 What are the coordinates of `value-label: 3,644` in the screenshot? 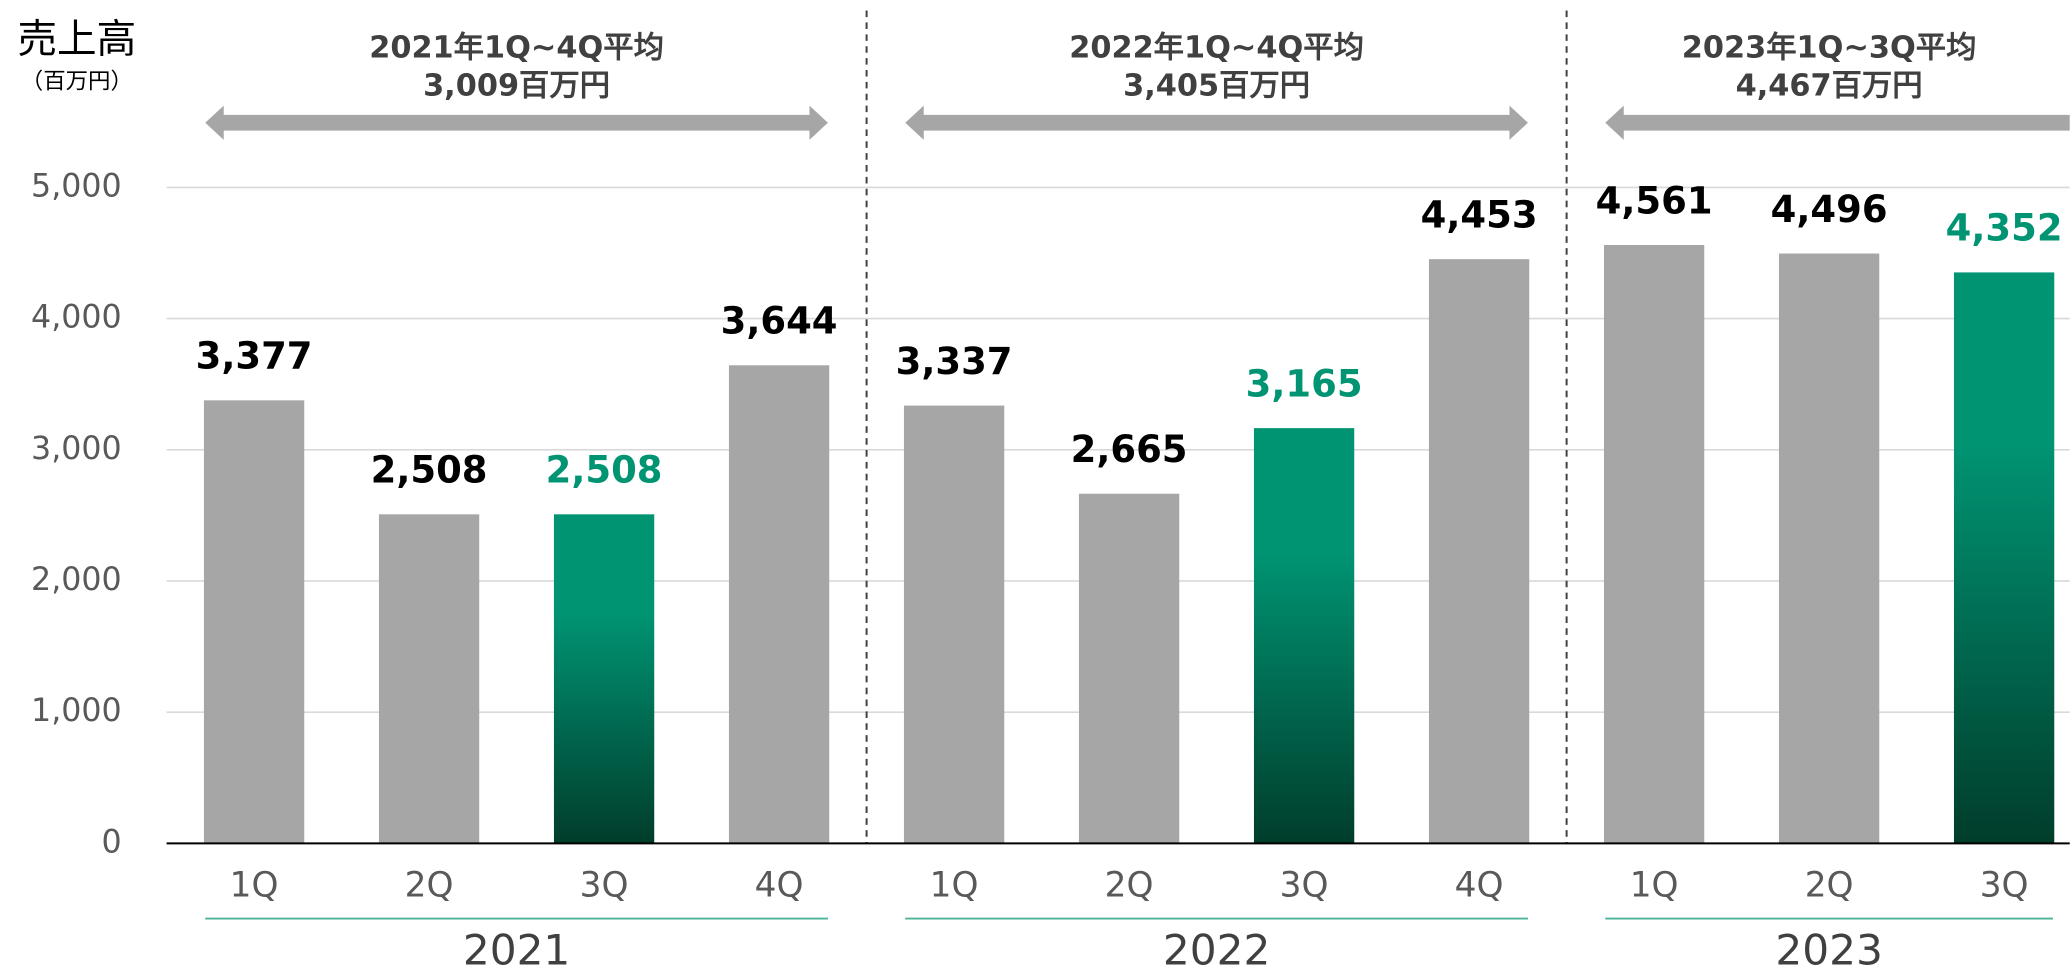 It's located at (779, 321).